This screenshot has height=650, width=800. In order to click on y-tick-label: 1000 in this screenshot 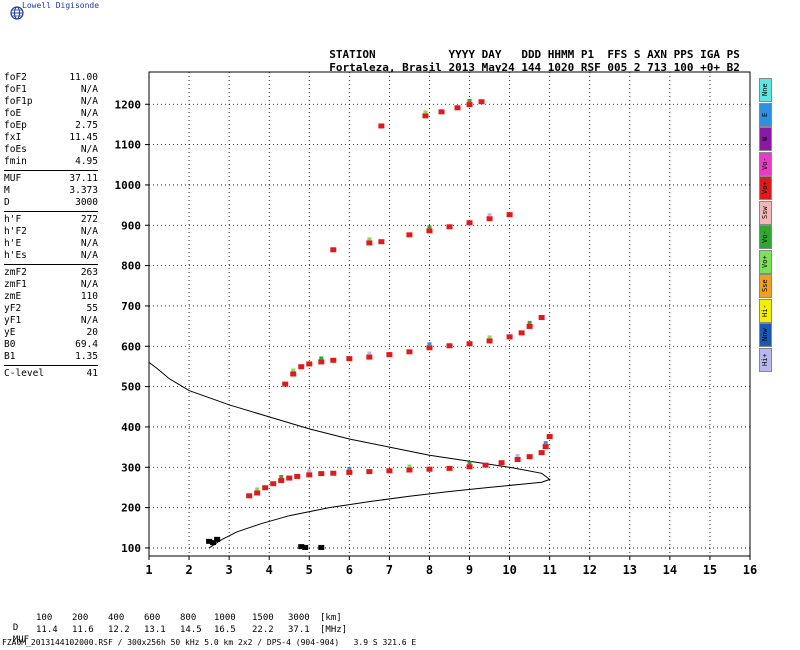, I will do `click(128, 185)`.